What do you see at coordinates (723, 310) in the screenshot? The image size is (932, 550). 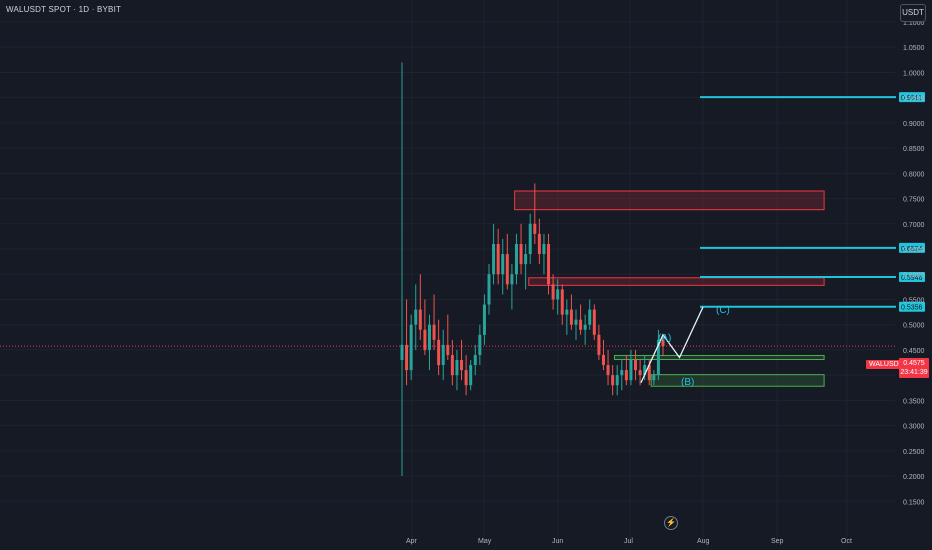 I see `wave-label-c: (C)` at bounding box center [723, 310].